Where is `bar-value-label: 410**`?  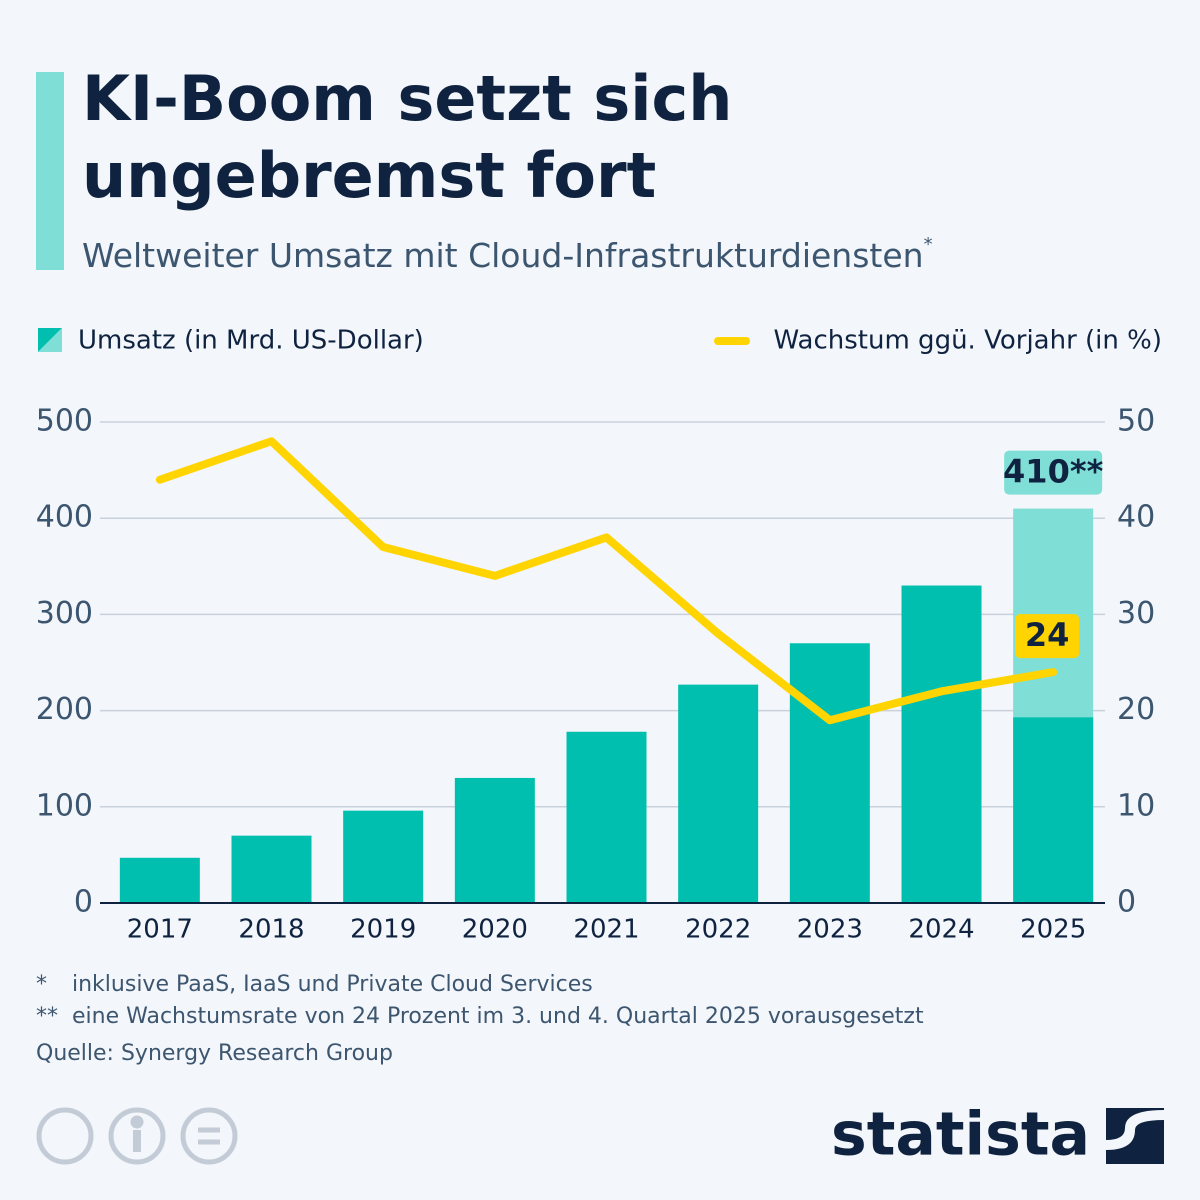
bar-value-label: 410** is located at coordinates (1053, 472).